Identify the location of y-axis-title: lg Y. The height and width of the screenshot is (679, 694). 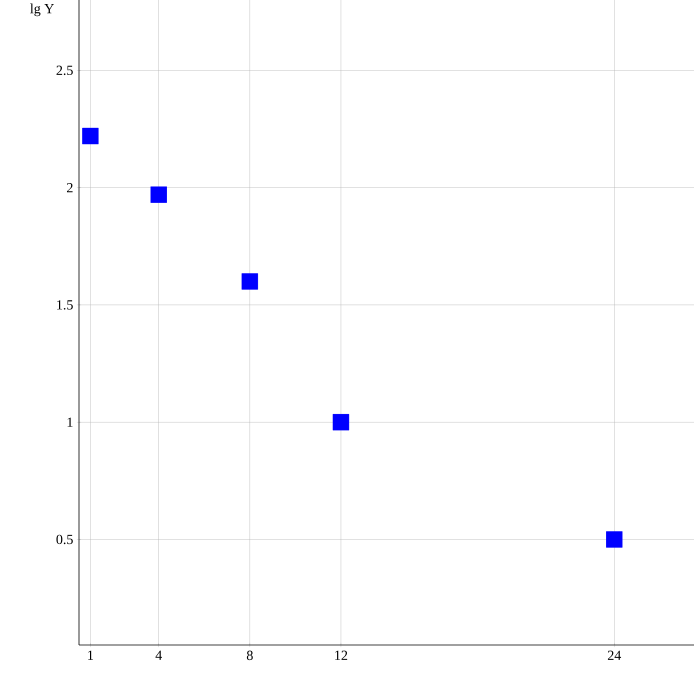
(42, 10).